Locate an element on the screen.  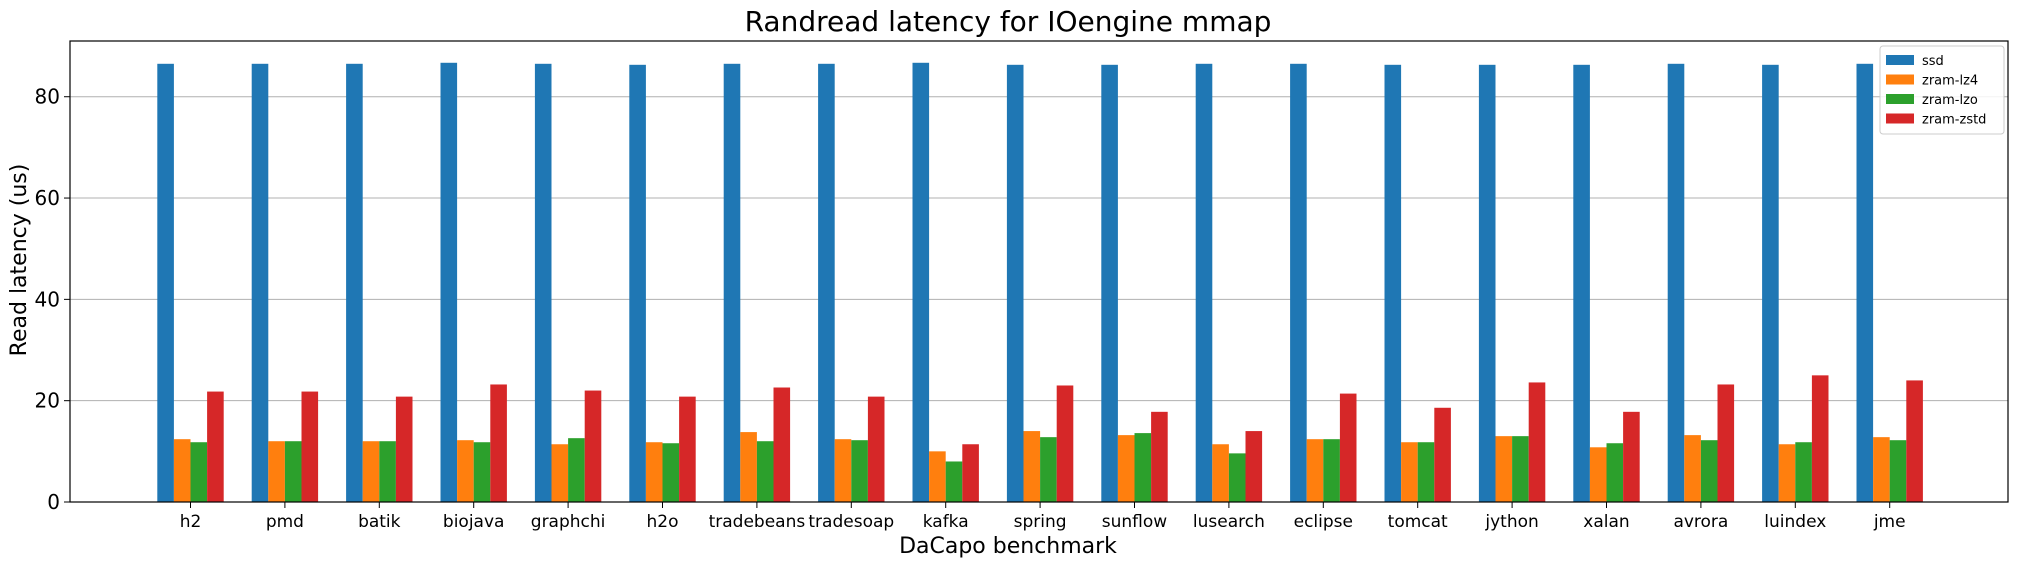
bar-ssd-lusearch is located at coordinates (1204, 283).